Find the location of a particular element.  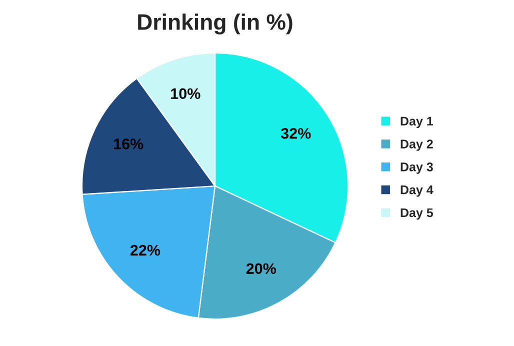

data-label: 16% is located at coordinates (129, 144).